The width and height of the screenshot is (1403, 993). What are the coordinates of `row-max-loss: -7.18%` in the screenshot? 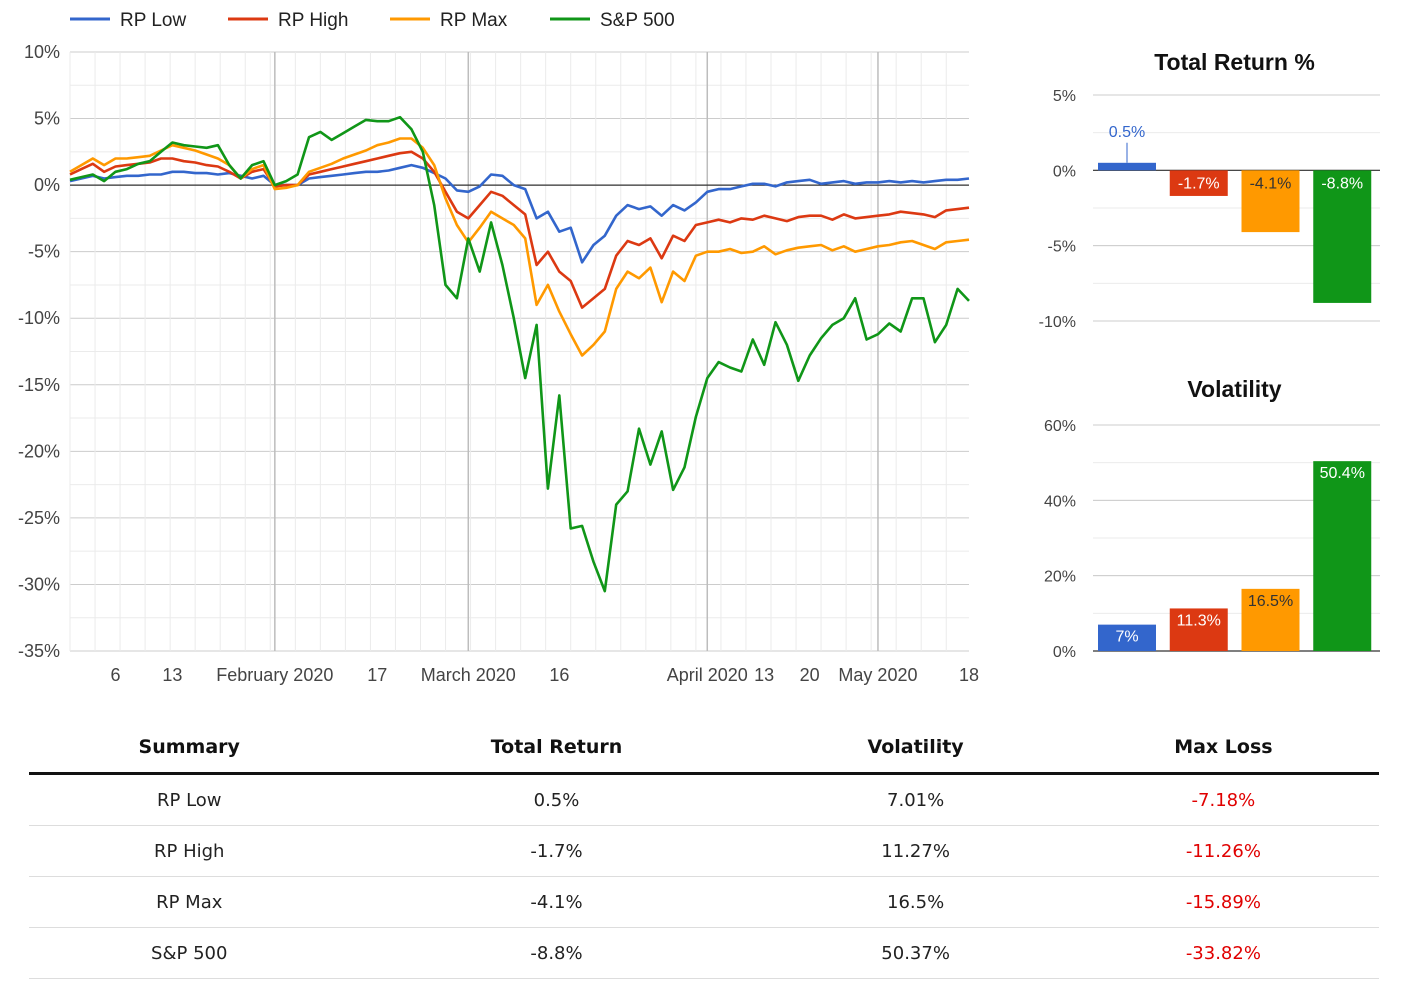 It's located at (1223, 799).